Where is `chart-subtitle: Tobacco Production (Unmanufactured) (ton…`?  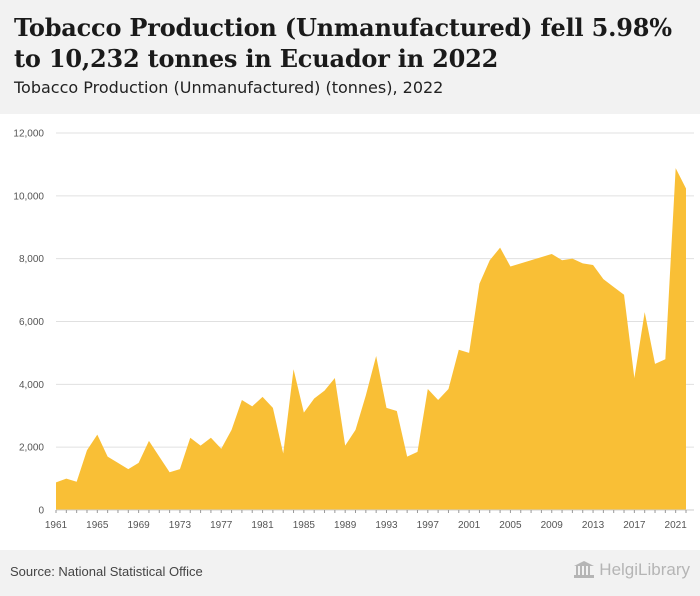 chart-subtitle: Tobacco Production (Unmanufactured) (ton… is located at coordinates (229, 87).